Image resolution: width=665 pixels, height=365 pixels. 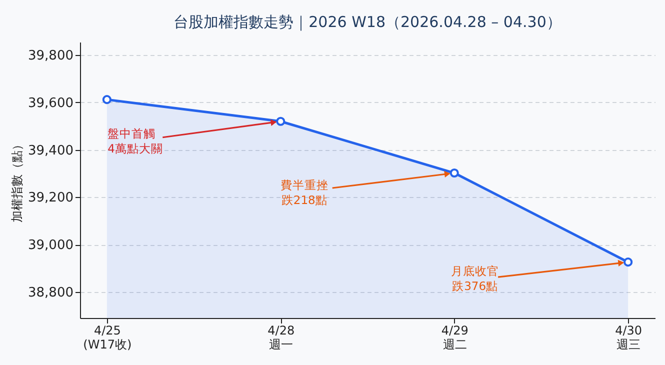 I want to click on chart-title: 台股加權指數走勢｜2026 W18（2026.04.28 – 04.30）, so click(x=368, y=22).